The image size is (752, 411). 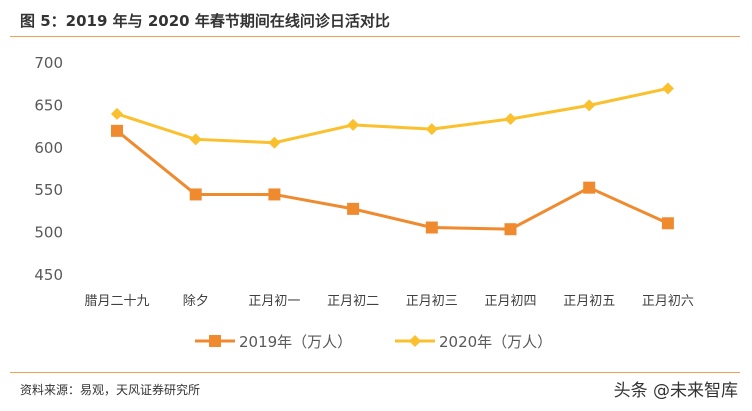 I want to click on y-tick-label: 500, so click(x=48, y=233).